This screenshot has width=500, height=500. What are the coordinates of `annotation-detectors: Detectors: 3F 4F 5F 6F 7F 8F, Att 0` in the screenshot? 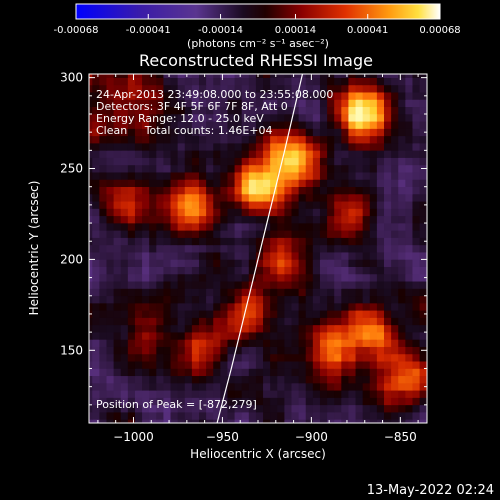 It's located at (192, 106).